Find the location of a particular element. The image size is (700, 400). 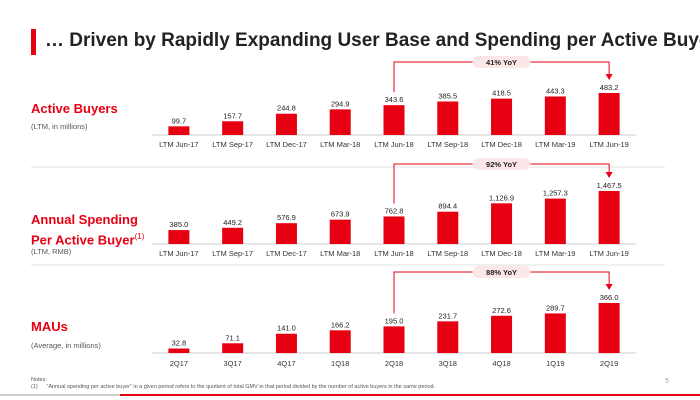

chart-active-buyers-category-label: LTM Mar-18 is located at coordinates (340, 144).